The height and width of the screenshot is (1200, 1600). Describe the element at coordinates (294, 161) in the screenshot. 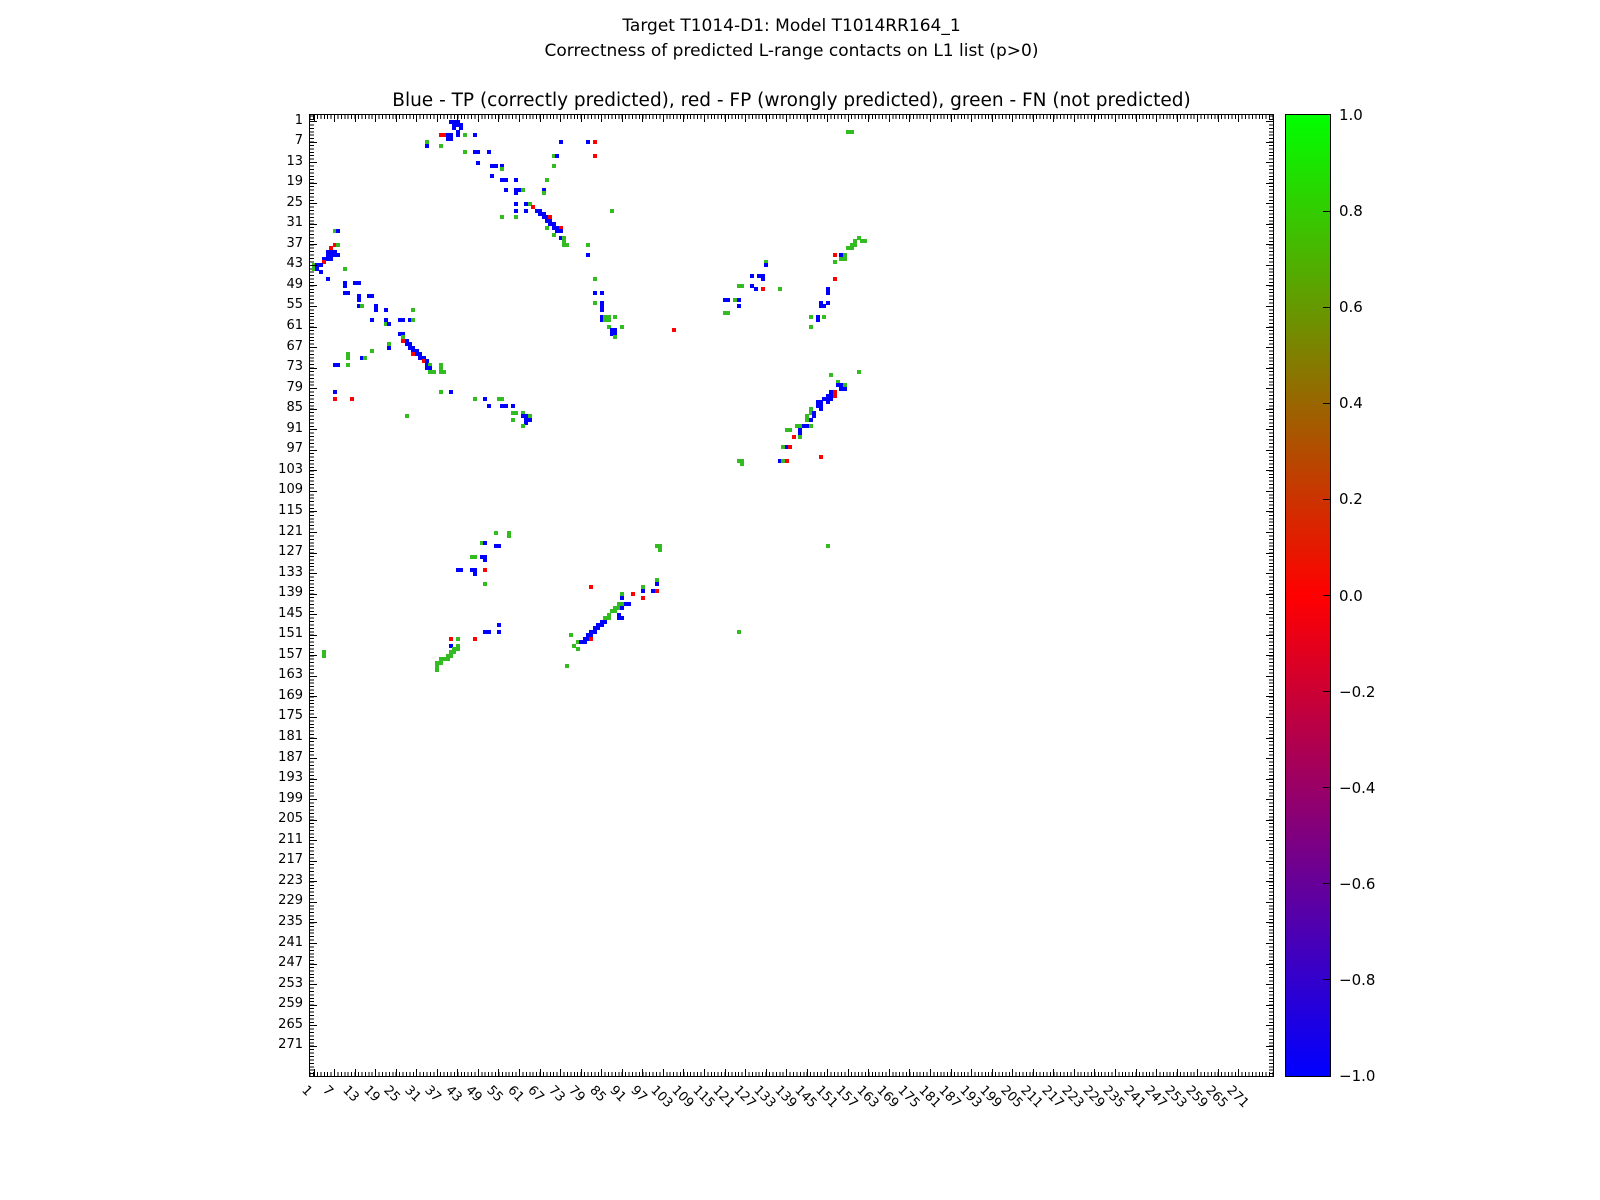

I see `y-tick-label: 13` at that location.